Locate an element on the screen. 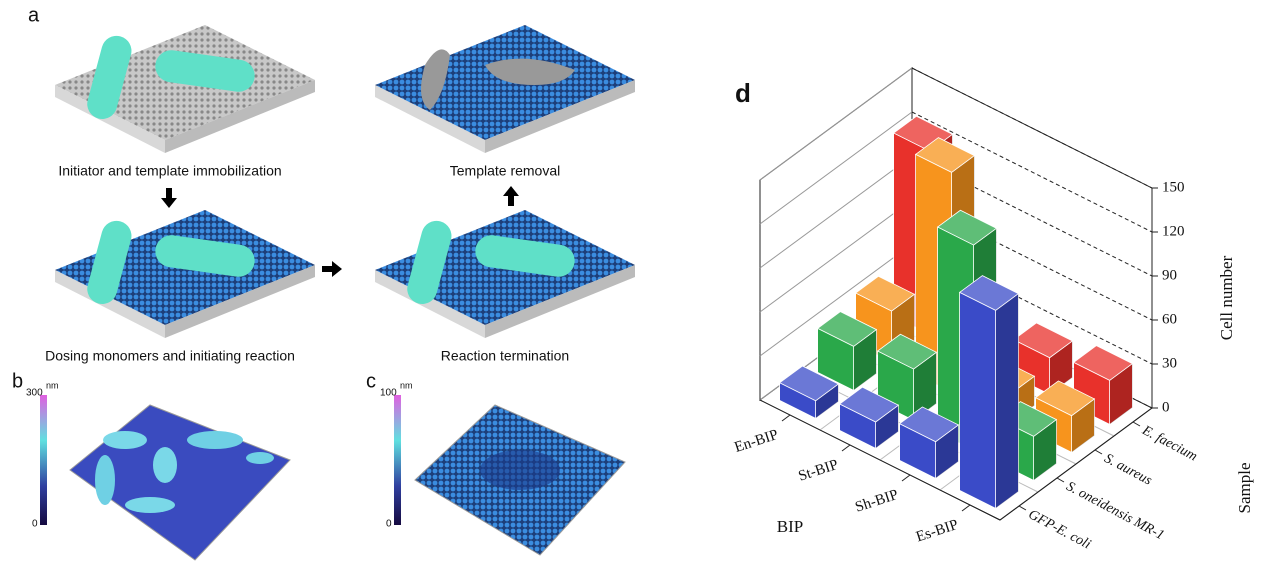 The image size is (1261, 579). z-tick-label: 0 is located at coordinates (1166, 407).